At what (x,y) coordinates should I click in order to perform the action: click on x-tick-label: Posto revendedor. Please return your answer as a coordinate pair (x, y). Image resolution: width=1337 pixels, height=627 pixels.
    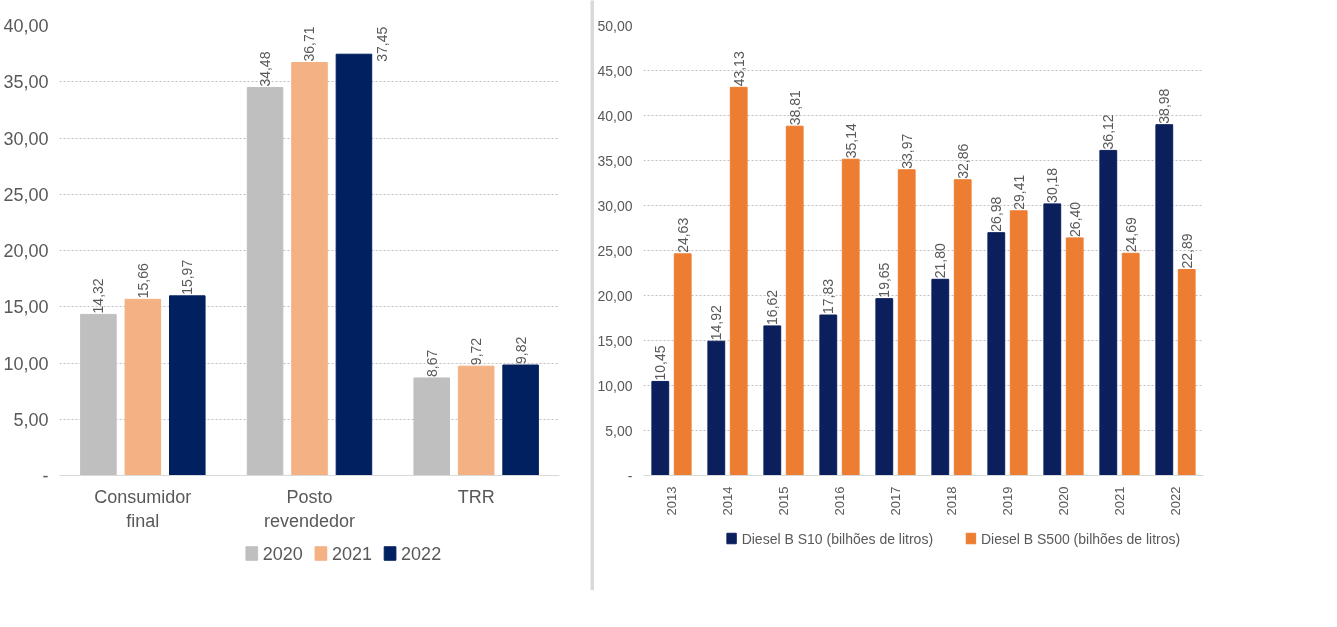
    Looking at the image, I should click on (309, 508).